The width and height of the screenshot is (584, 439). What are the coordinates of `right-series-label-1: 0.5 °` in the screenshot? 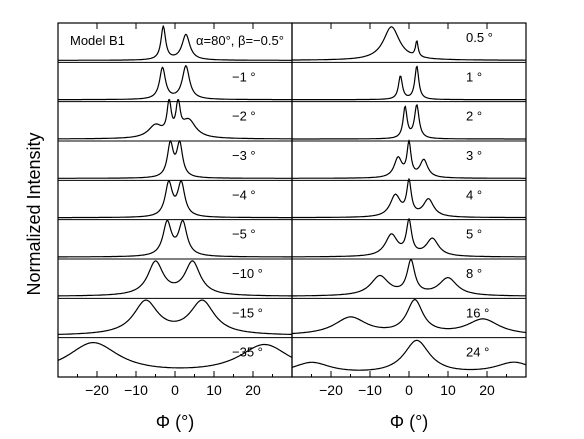 It's located at (479, 37).